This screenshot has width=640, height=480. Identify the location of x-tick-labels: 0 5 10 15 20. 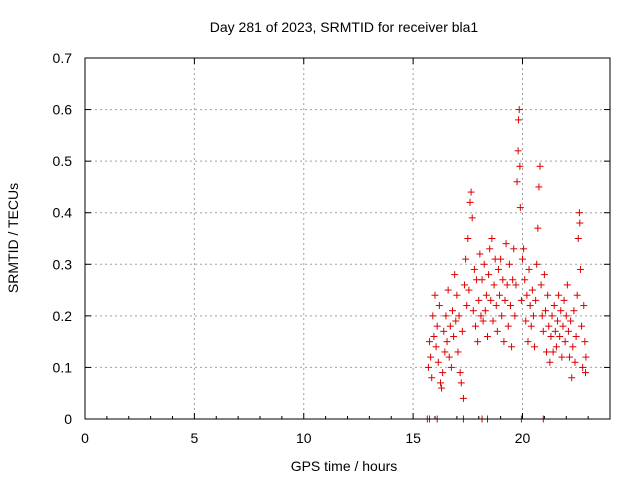
(305, 438).